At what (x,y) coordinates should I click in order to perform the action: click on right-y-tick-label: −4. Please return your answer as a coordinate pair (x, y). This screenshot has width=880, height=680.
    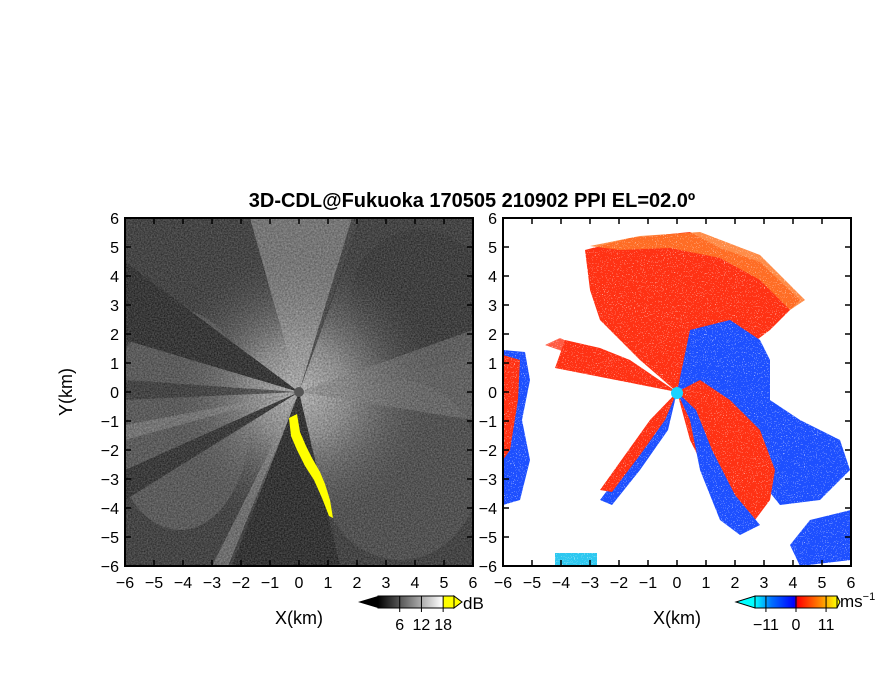
    Looking at the image, I should click on (488, 509).